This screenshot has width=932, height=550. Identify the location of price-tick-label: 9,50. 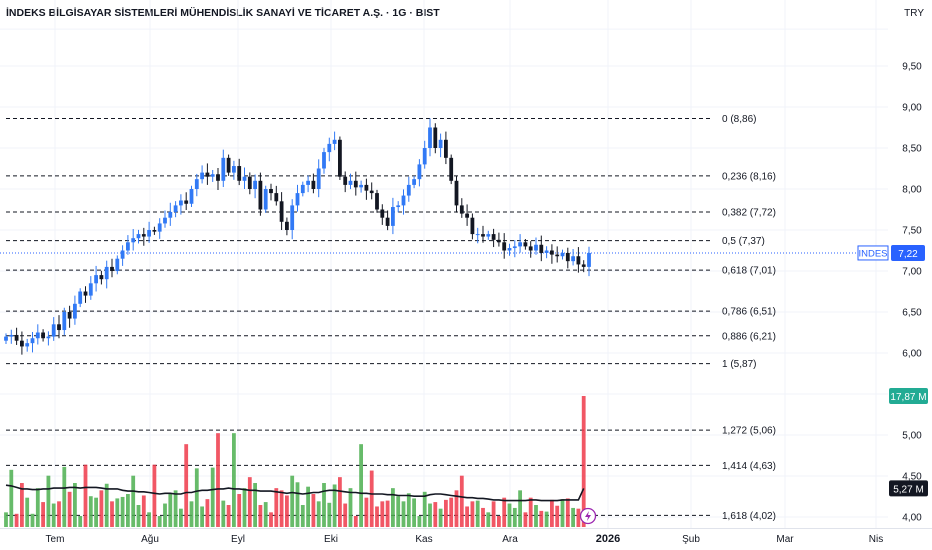
(912, 67).